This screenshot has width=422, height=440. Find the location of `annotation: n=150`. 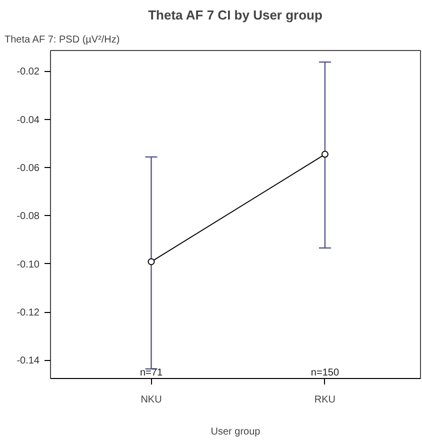

annotation: n=150 is located at coordinates (325, 373).